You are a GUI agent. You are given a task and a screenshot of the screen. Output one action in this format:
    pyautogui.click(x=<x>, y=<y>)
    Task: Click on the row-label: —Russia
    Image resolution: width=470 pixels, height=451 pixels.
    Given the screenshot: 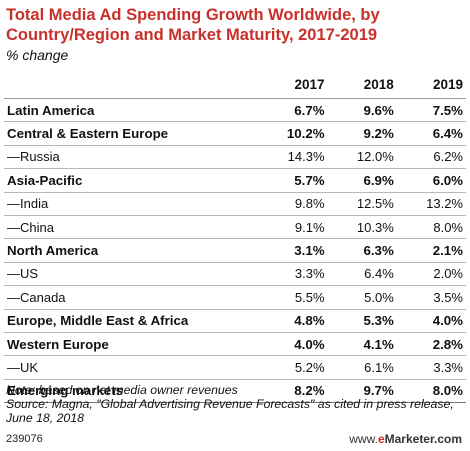 What is the action you would take?
    pyautogui.click(x=130, y=157)
    